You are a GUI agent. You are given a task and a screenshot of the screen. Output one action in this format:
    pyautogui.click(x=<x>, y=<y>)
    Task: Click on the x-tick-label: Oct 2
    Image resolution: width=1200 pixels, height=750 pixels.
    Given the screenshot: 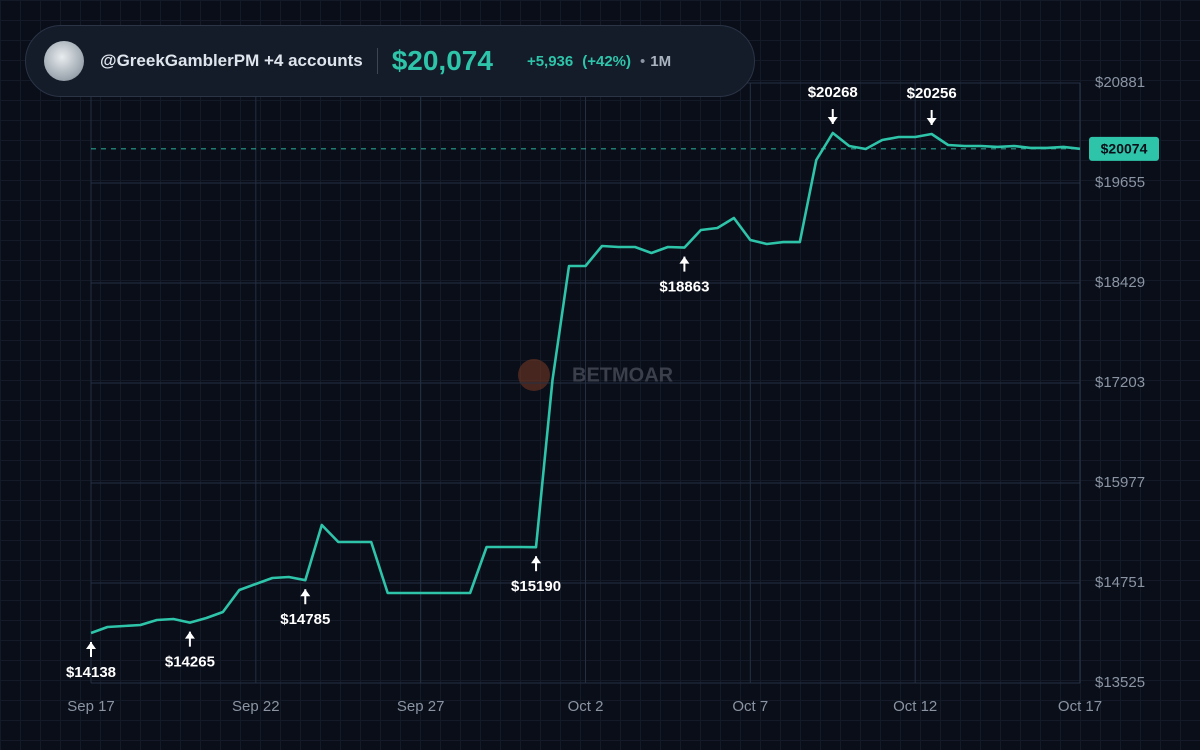 What is the action you would take?
    pyautogui.click(x=586, y=706)
    